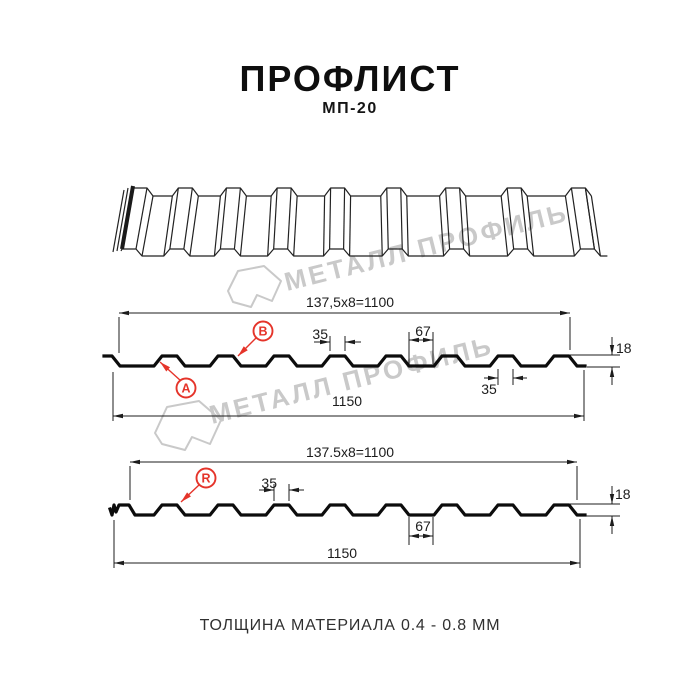 The image size is (700, 700). I want to click on profile-3d-view, so click(360, 221).